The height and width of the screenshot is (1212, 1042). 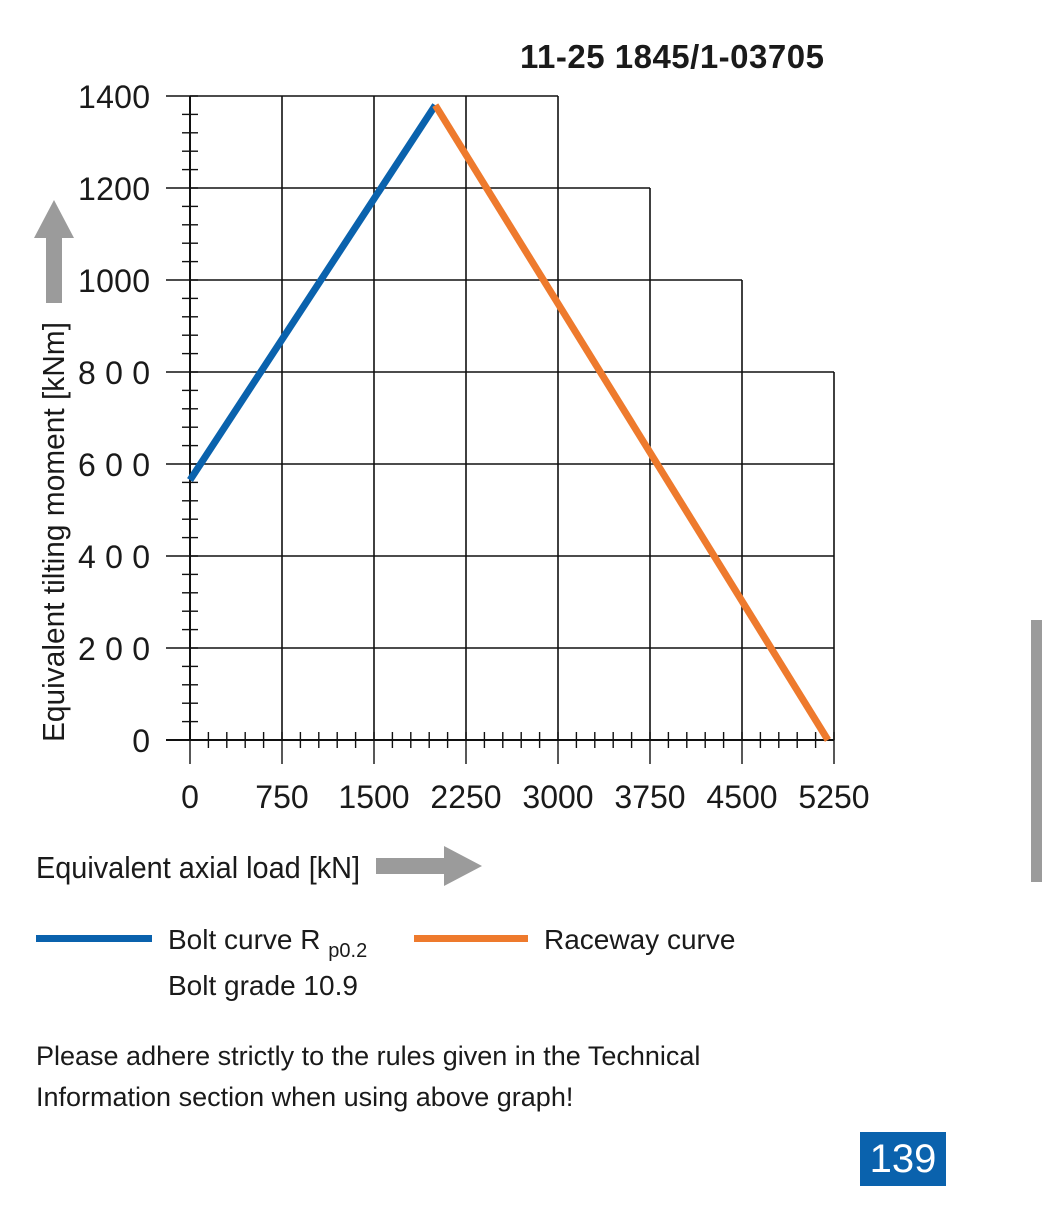 I want to click on series-line-bolt, so click(x=313, y=293).